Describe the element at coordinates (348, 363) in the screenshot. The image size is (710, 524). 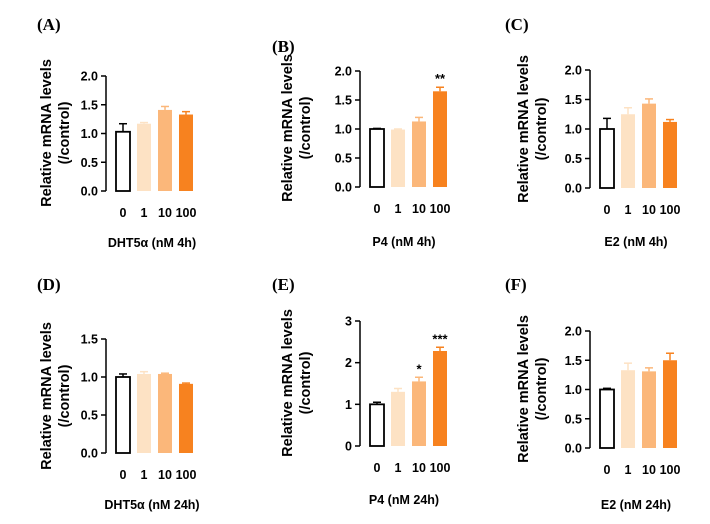
I see `y-tick-label: 2` at that location.